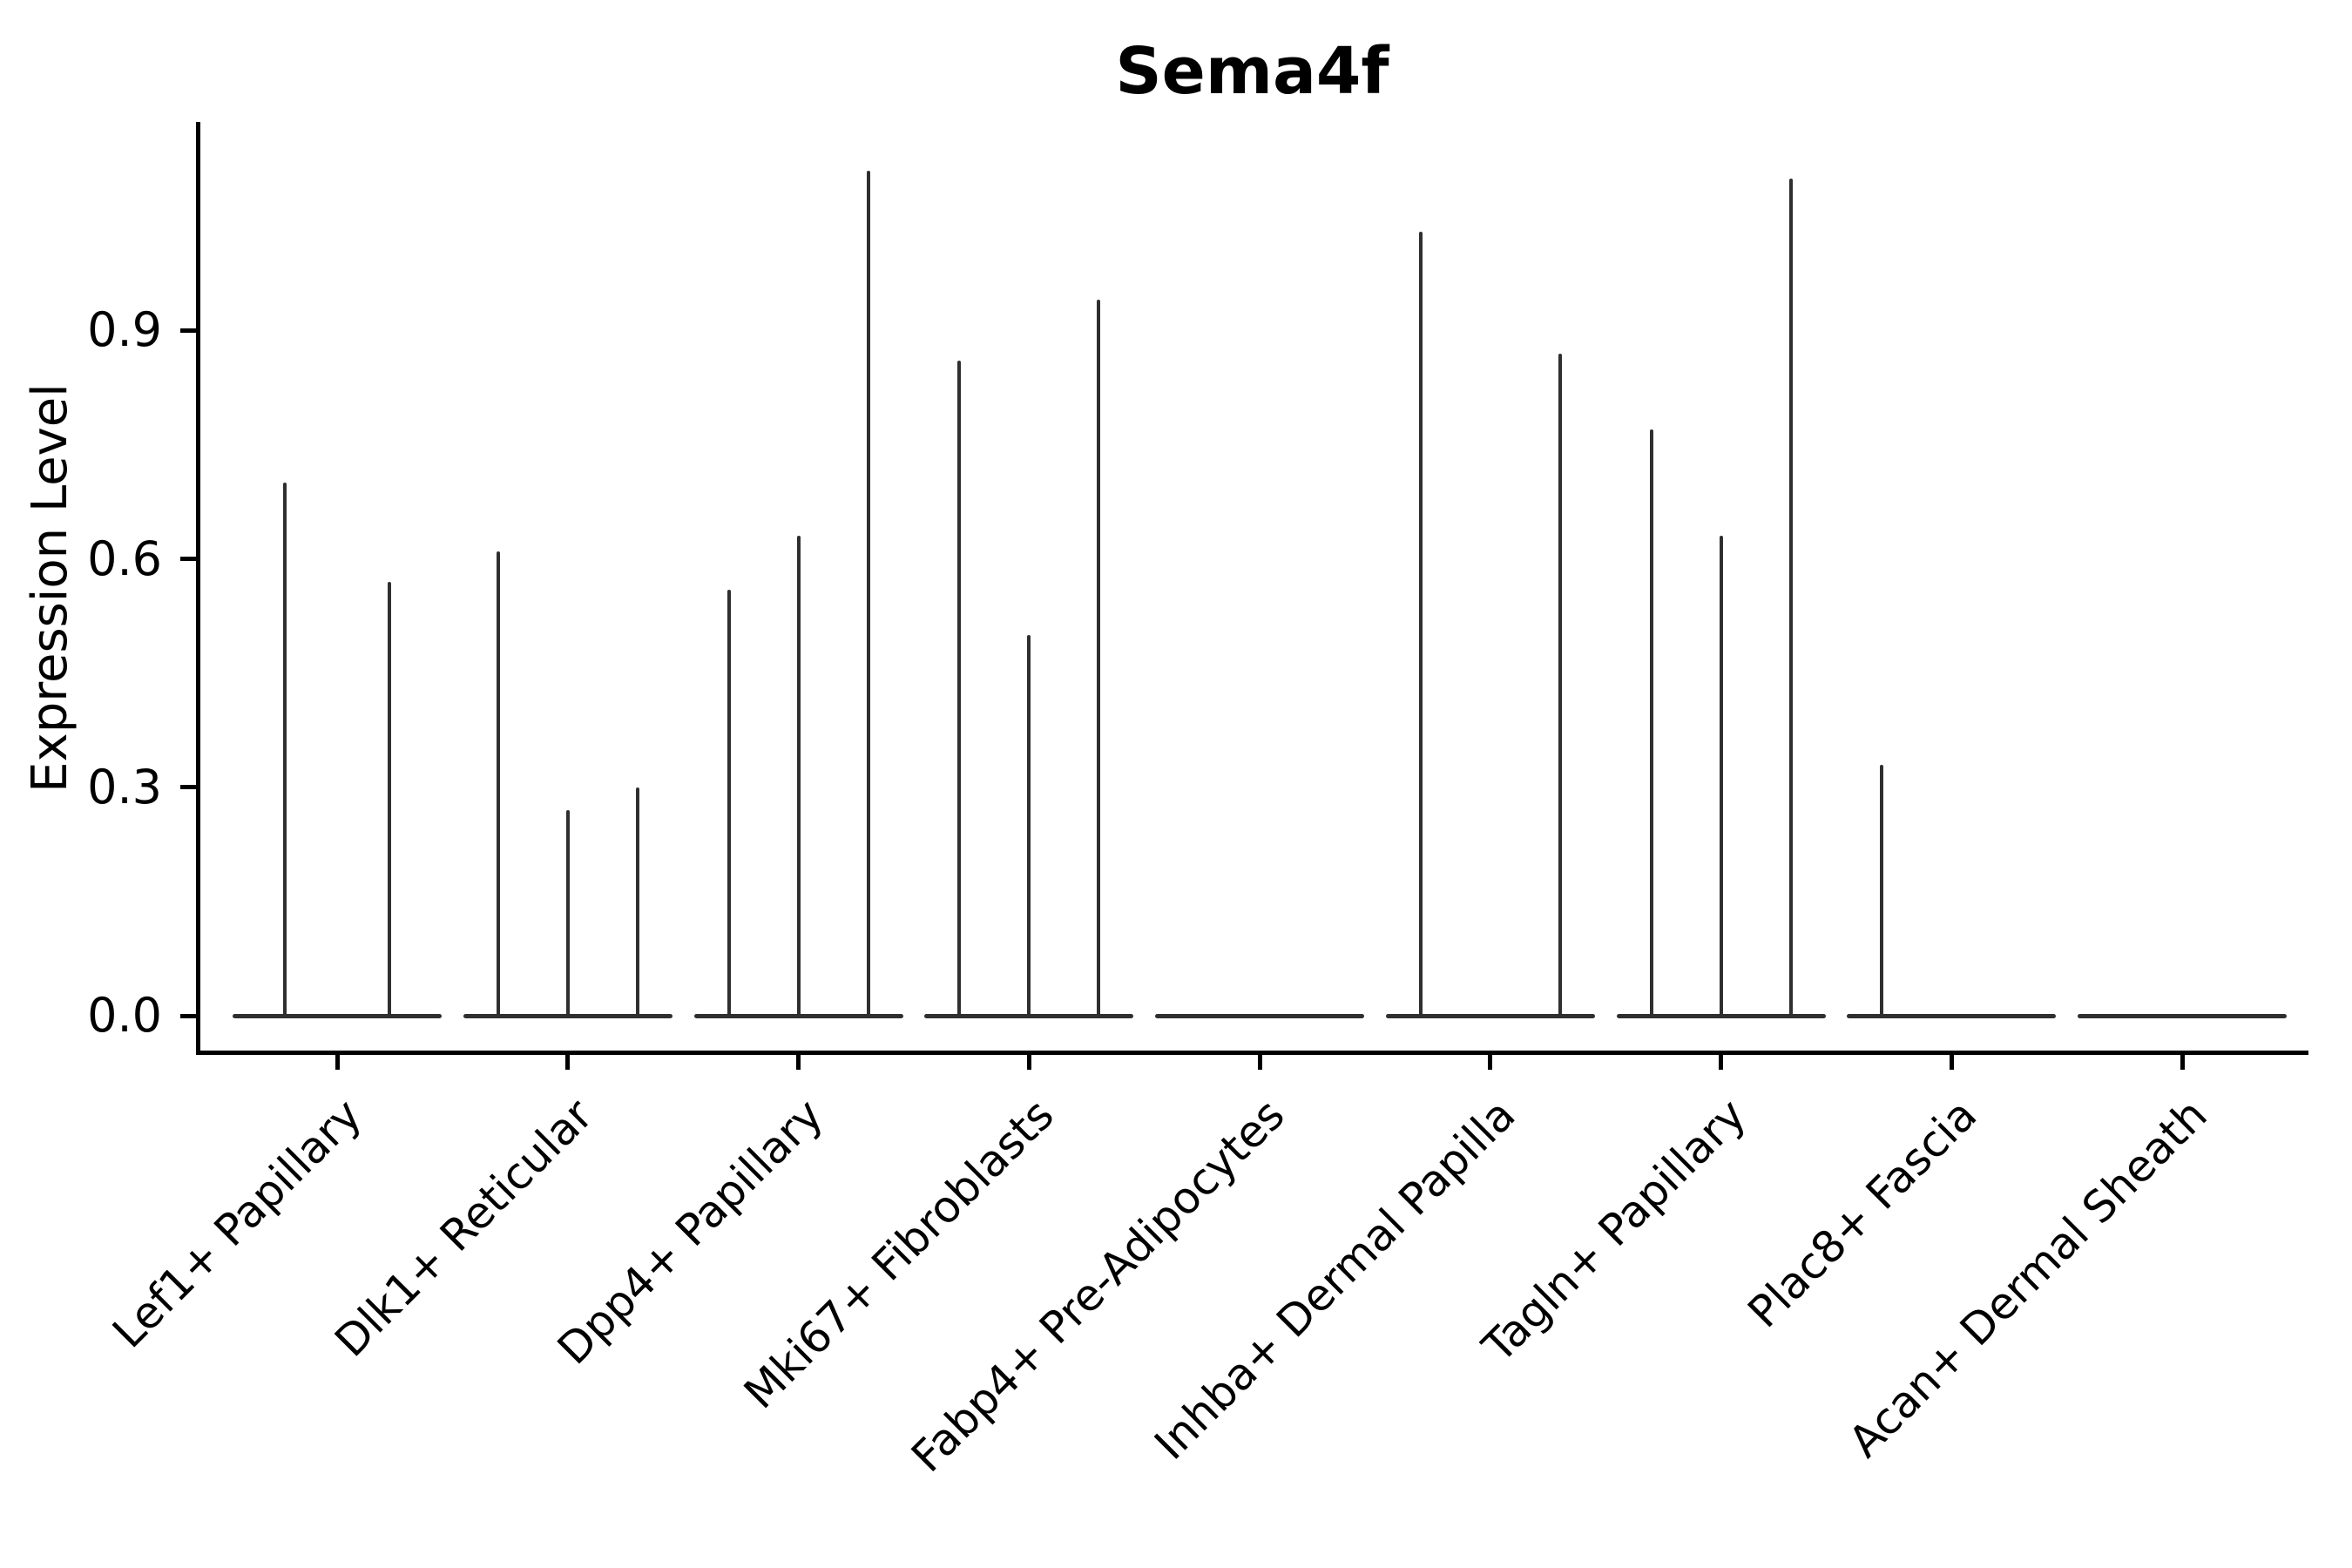  Describe the element at coordinates (1252, 1053) in the screenshot. I see `x-axis-line` at that location.